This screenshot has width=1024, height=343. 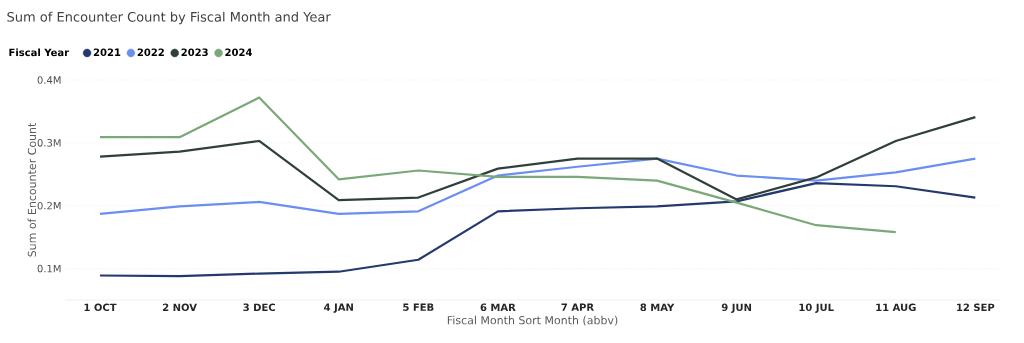 I want to click on x-tick-label: 12 SEP, so click(x=976, y=307).